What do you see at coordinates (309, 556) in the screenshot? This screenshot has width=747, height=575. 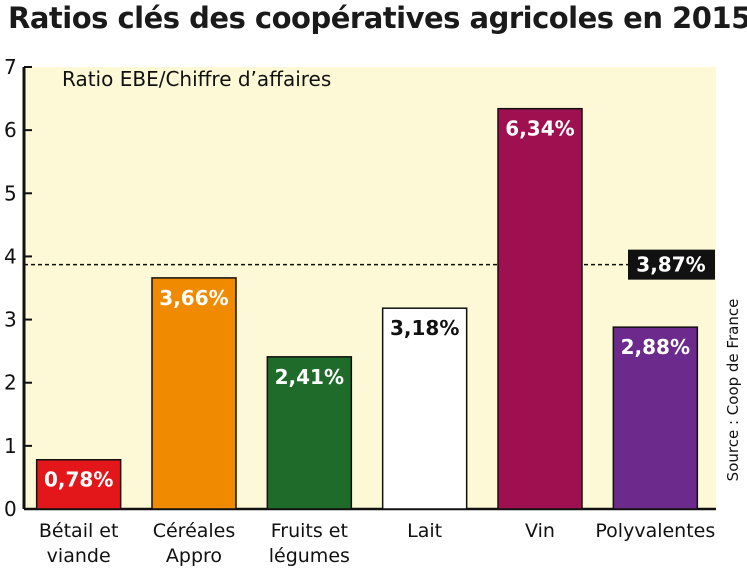 I see `x-category-label: légumes` at bounding box center [309, 556].